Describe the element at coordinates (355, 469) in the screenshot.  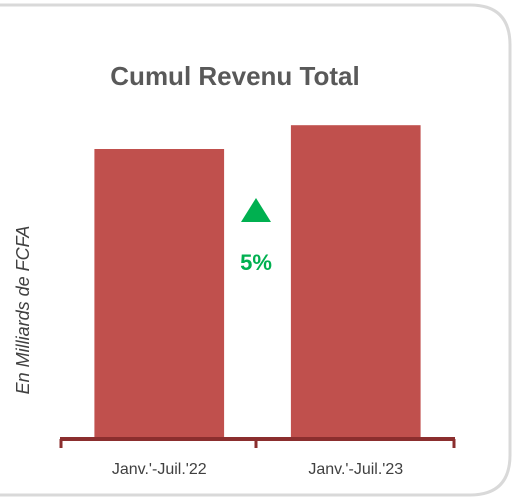
I see `x-tick-label: Janv.'-Juil.'23` at that location.